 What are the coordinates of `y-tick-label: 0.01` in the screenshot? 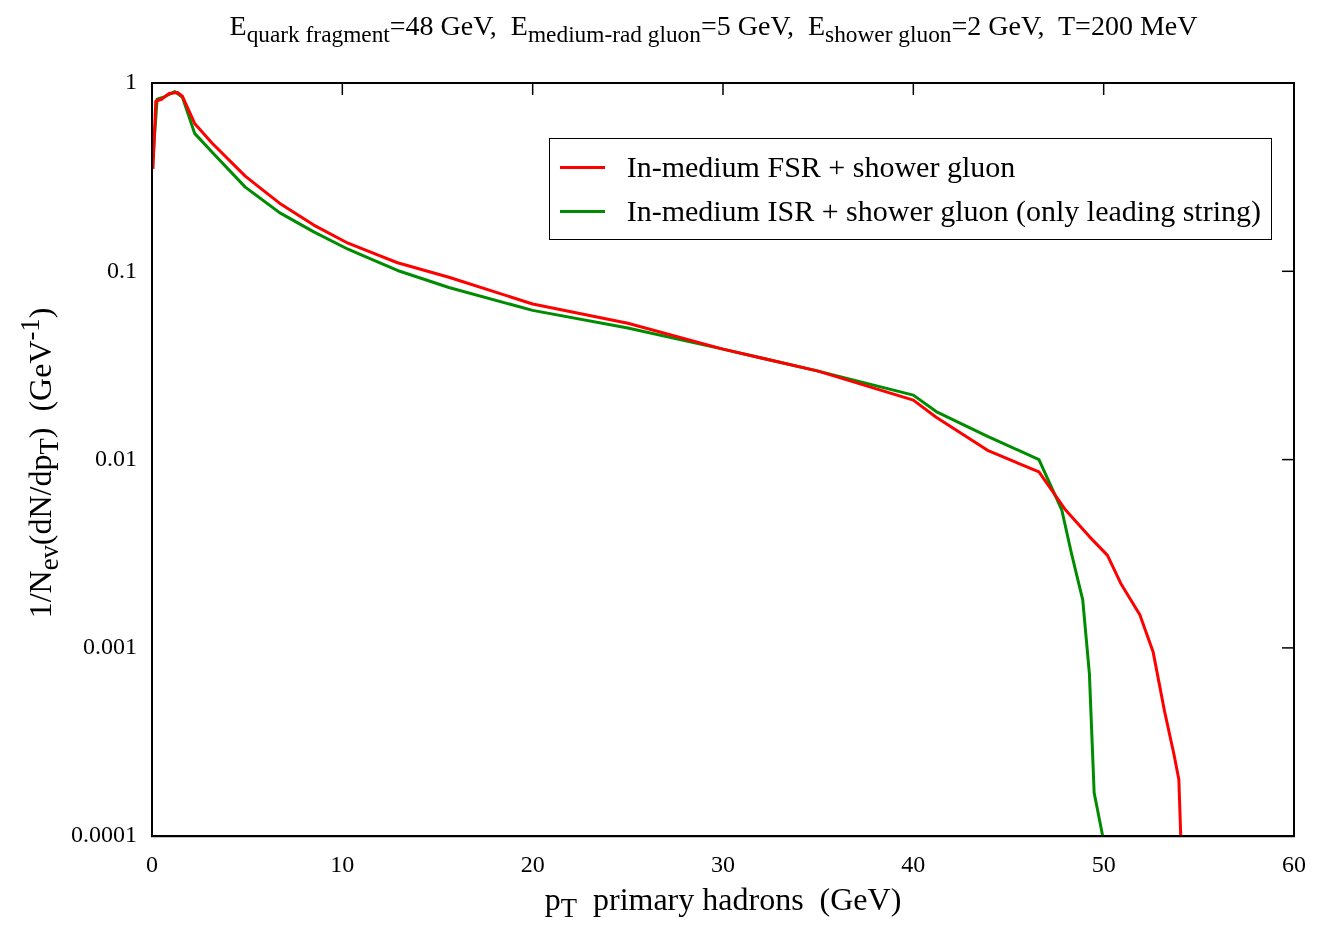 It's located at (116, 457).